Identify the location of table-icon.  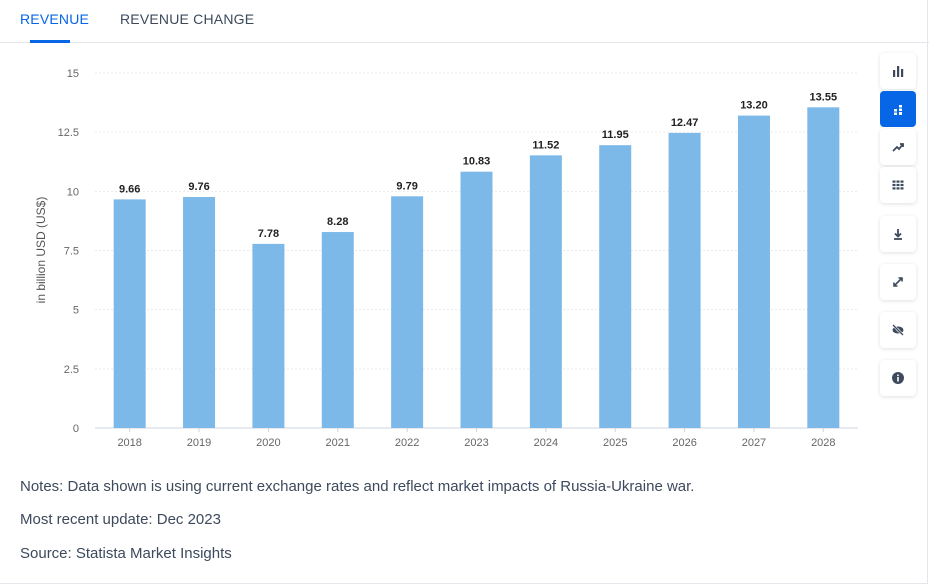
(898, 185).